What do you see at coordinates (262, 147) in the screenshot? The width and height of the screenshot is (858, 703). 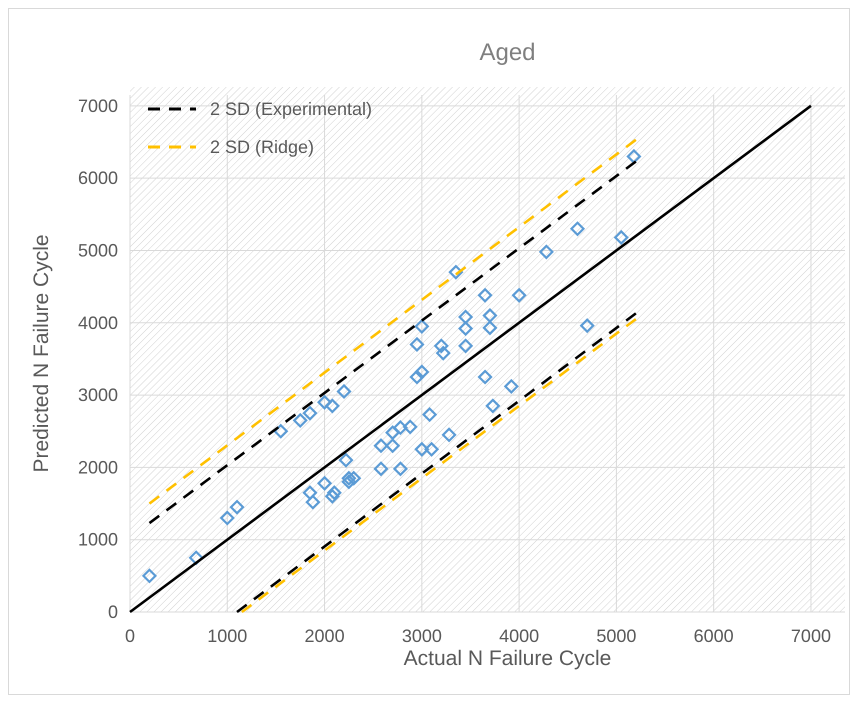 I see `legend-label: 2 SD (Ridge)` at bounding box center [262, 147].